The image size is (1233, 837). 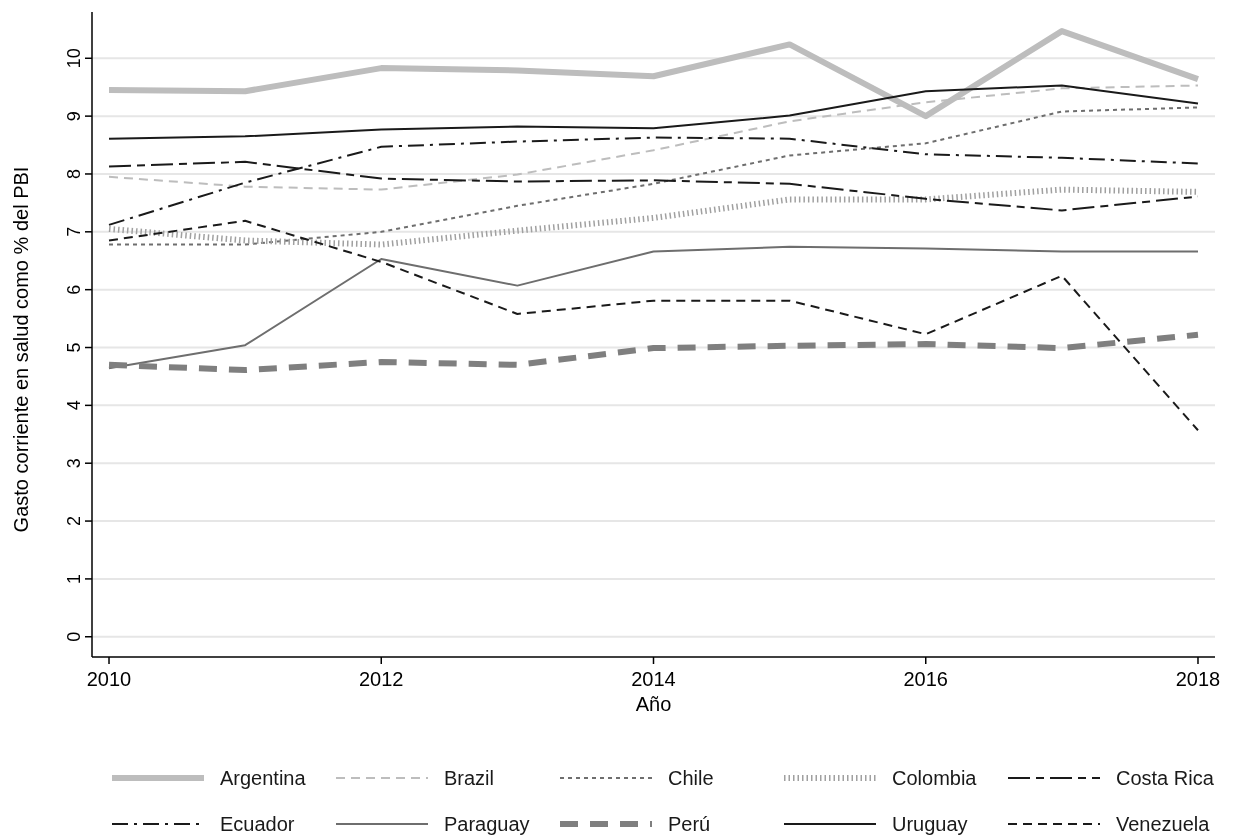 I want to click on legend-label: Paraguay, so click(x=487, y=824).